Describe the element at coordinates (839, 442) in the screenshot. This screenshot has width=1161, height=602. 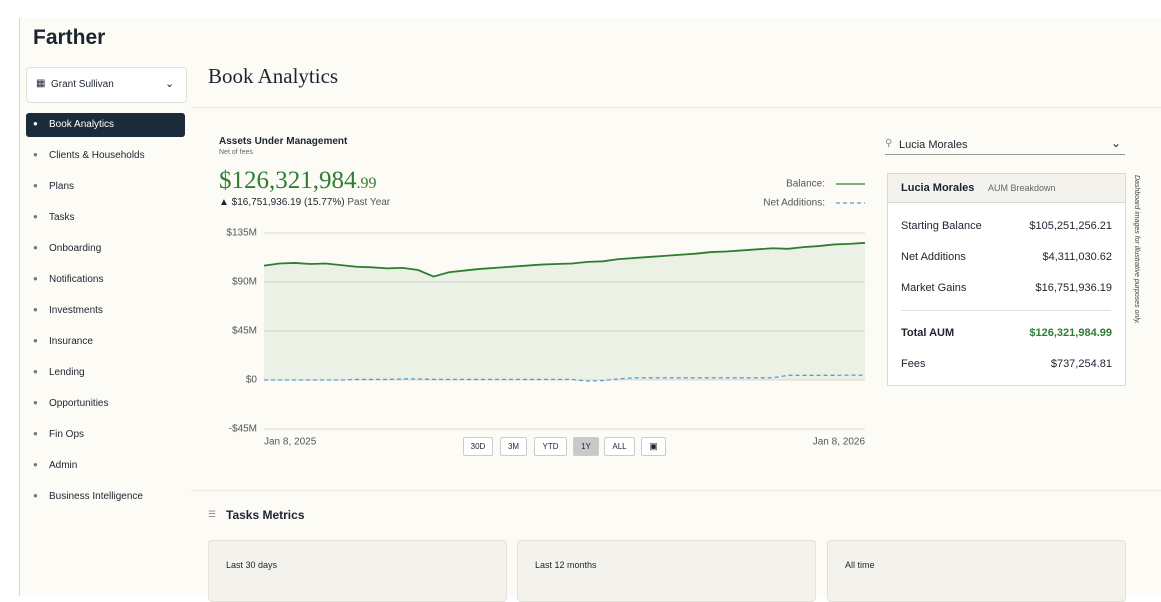
I see `x-tick-label: Jan 8, 2026` at that location.